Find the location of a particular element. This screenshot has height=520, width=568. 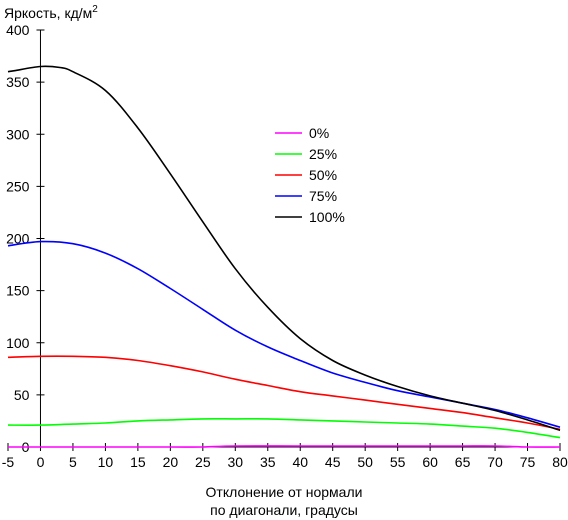

legend: 0% 25% 50% 75% 100% is located at coordinates (310, 175).